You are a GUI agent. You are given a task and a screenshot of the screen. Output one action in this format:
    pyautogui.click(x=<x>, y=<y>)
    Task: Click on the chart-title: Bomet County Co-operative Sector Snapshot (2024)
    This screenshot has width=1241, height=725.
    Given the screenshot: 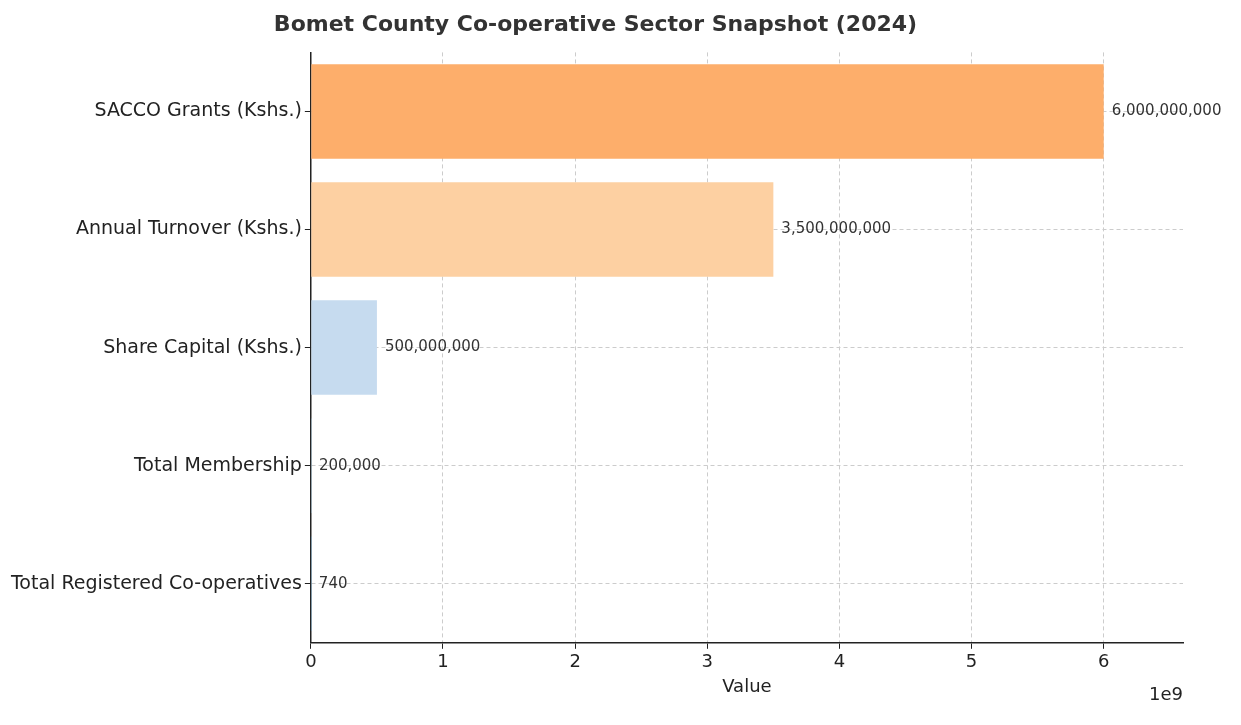 What is the action you would take?
    pyautogui.click(x=595, y=23)
    